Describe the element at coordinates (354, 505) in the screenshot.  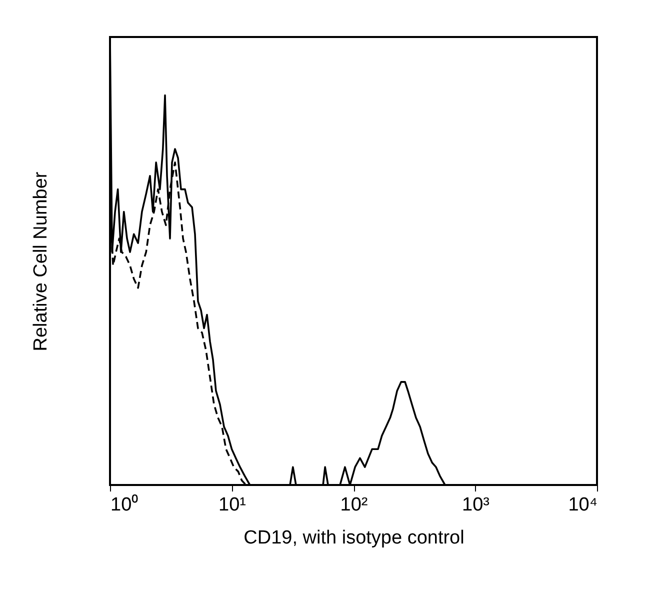
I see `x-tick-label: 10²` at that location.